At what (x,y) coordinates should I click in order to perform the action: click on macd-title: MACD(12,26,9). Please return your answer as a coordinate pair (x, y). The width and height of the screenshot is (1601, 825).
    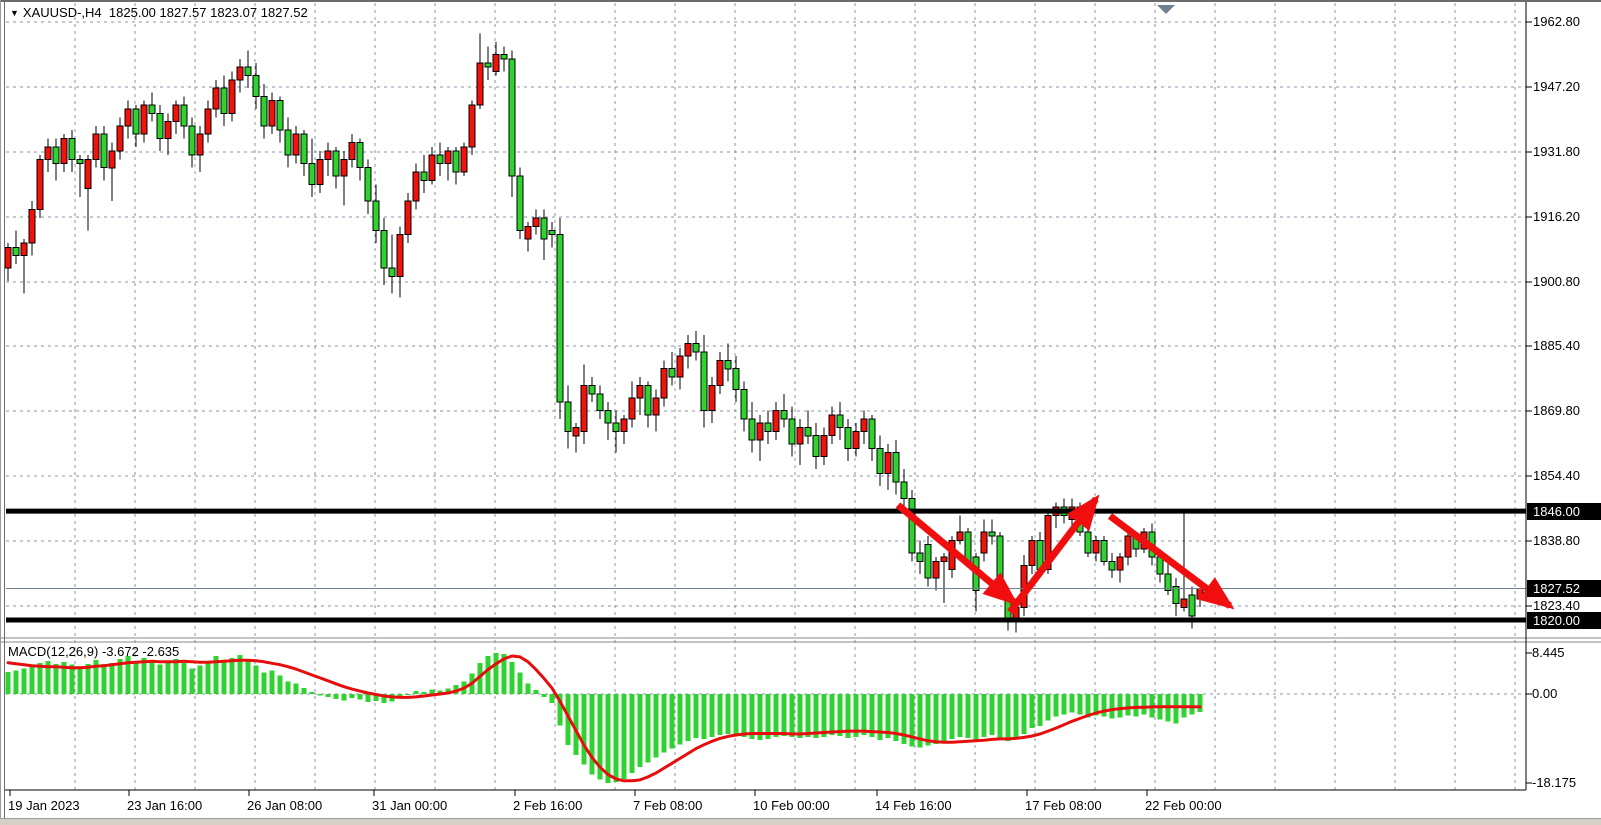
    Looking at the image, I should click on (53, 651).